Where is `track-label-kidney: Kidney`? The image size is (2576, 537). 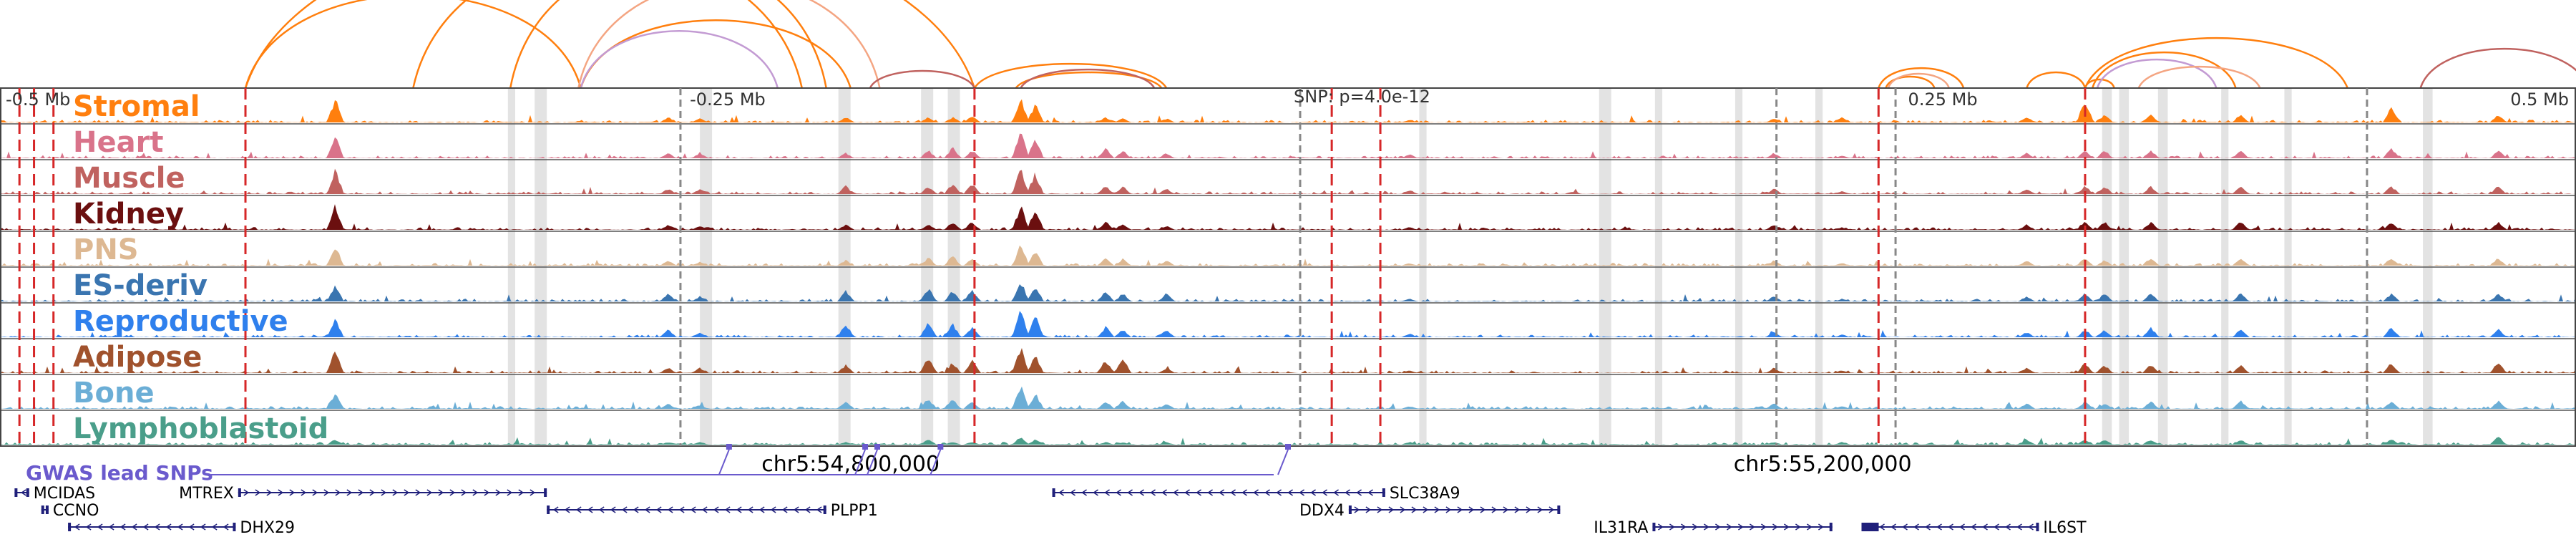
track-label-kidney: Kidney is located at coordinates (128, 214).